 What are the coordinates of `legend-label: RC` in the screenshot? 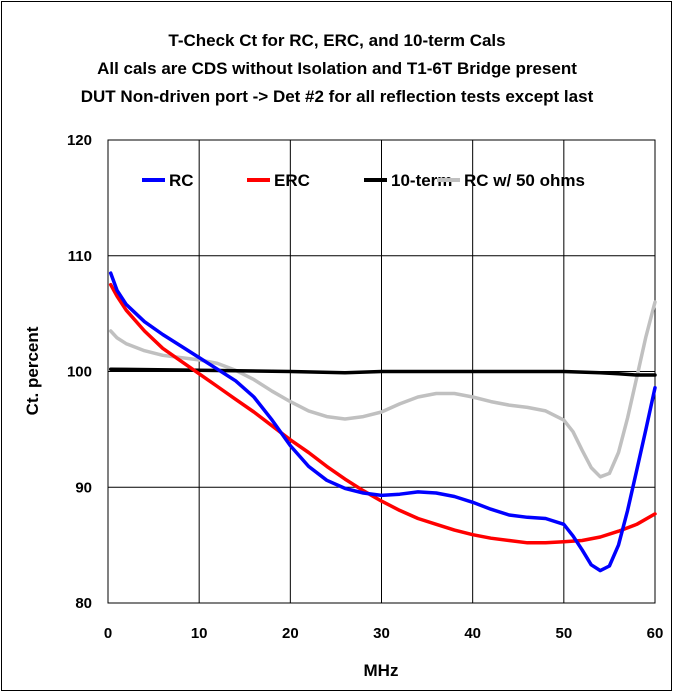 It's located at (181, 180).